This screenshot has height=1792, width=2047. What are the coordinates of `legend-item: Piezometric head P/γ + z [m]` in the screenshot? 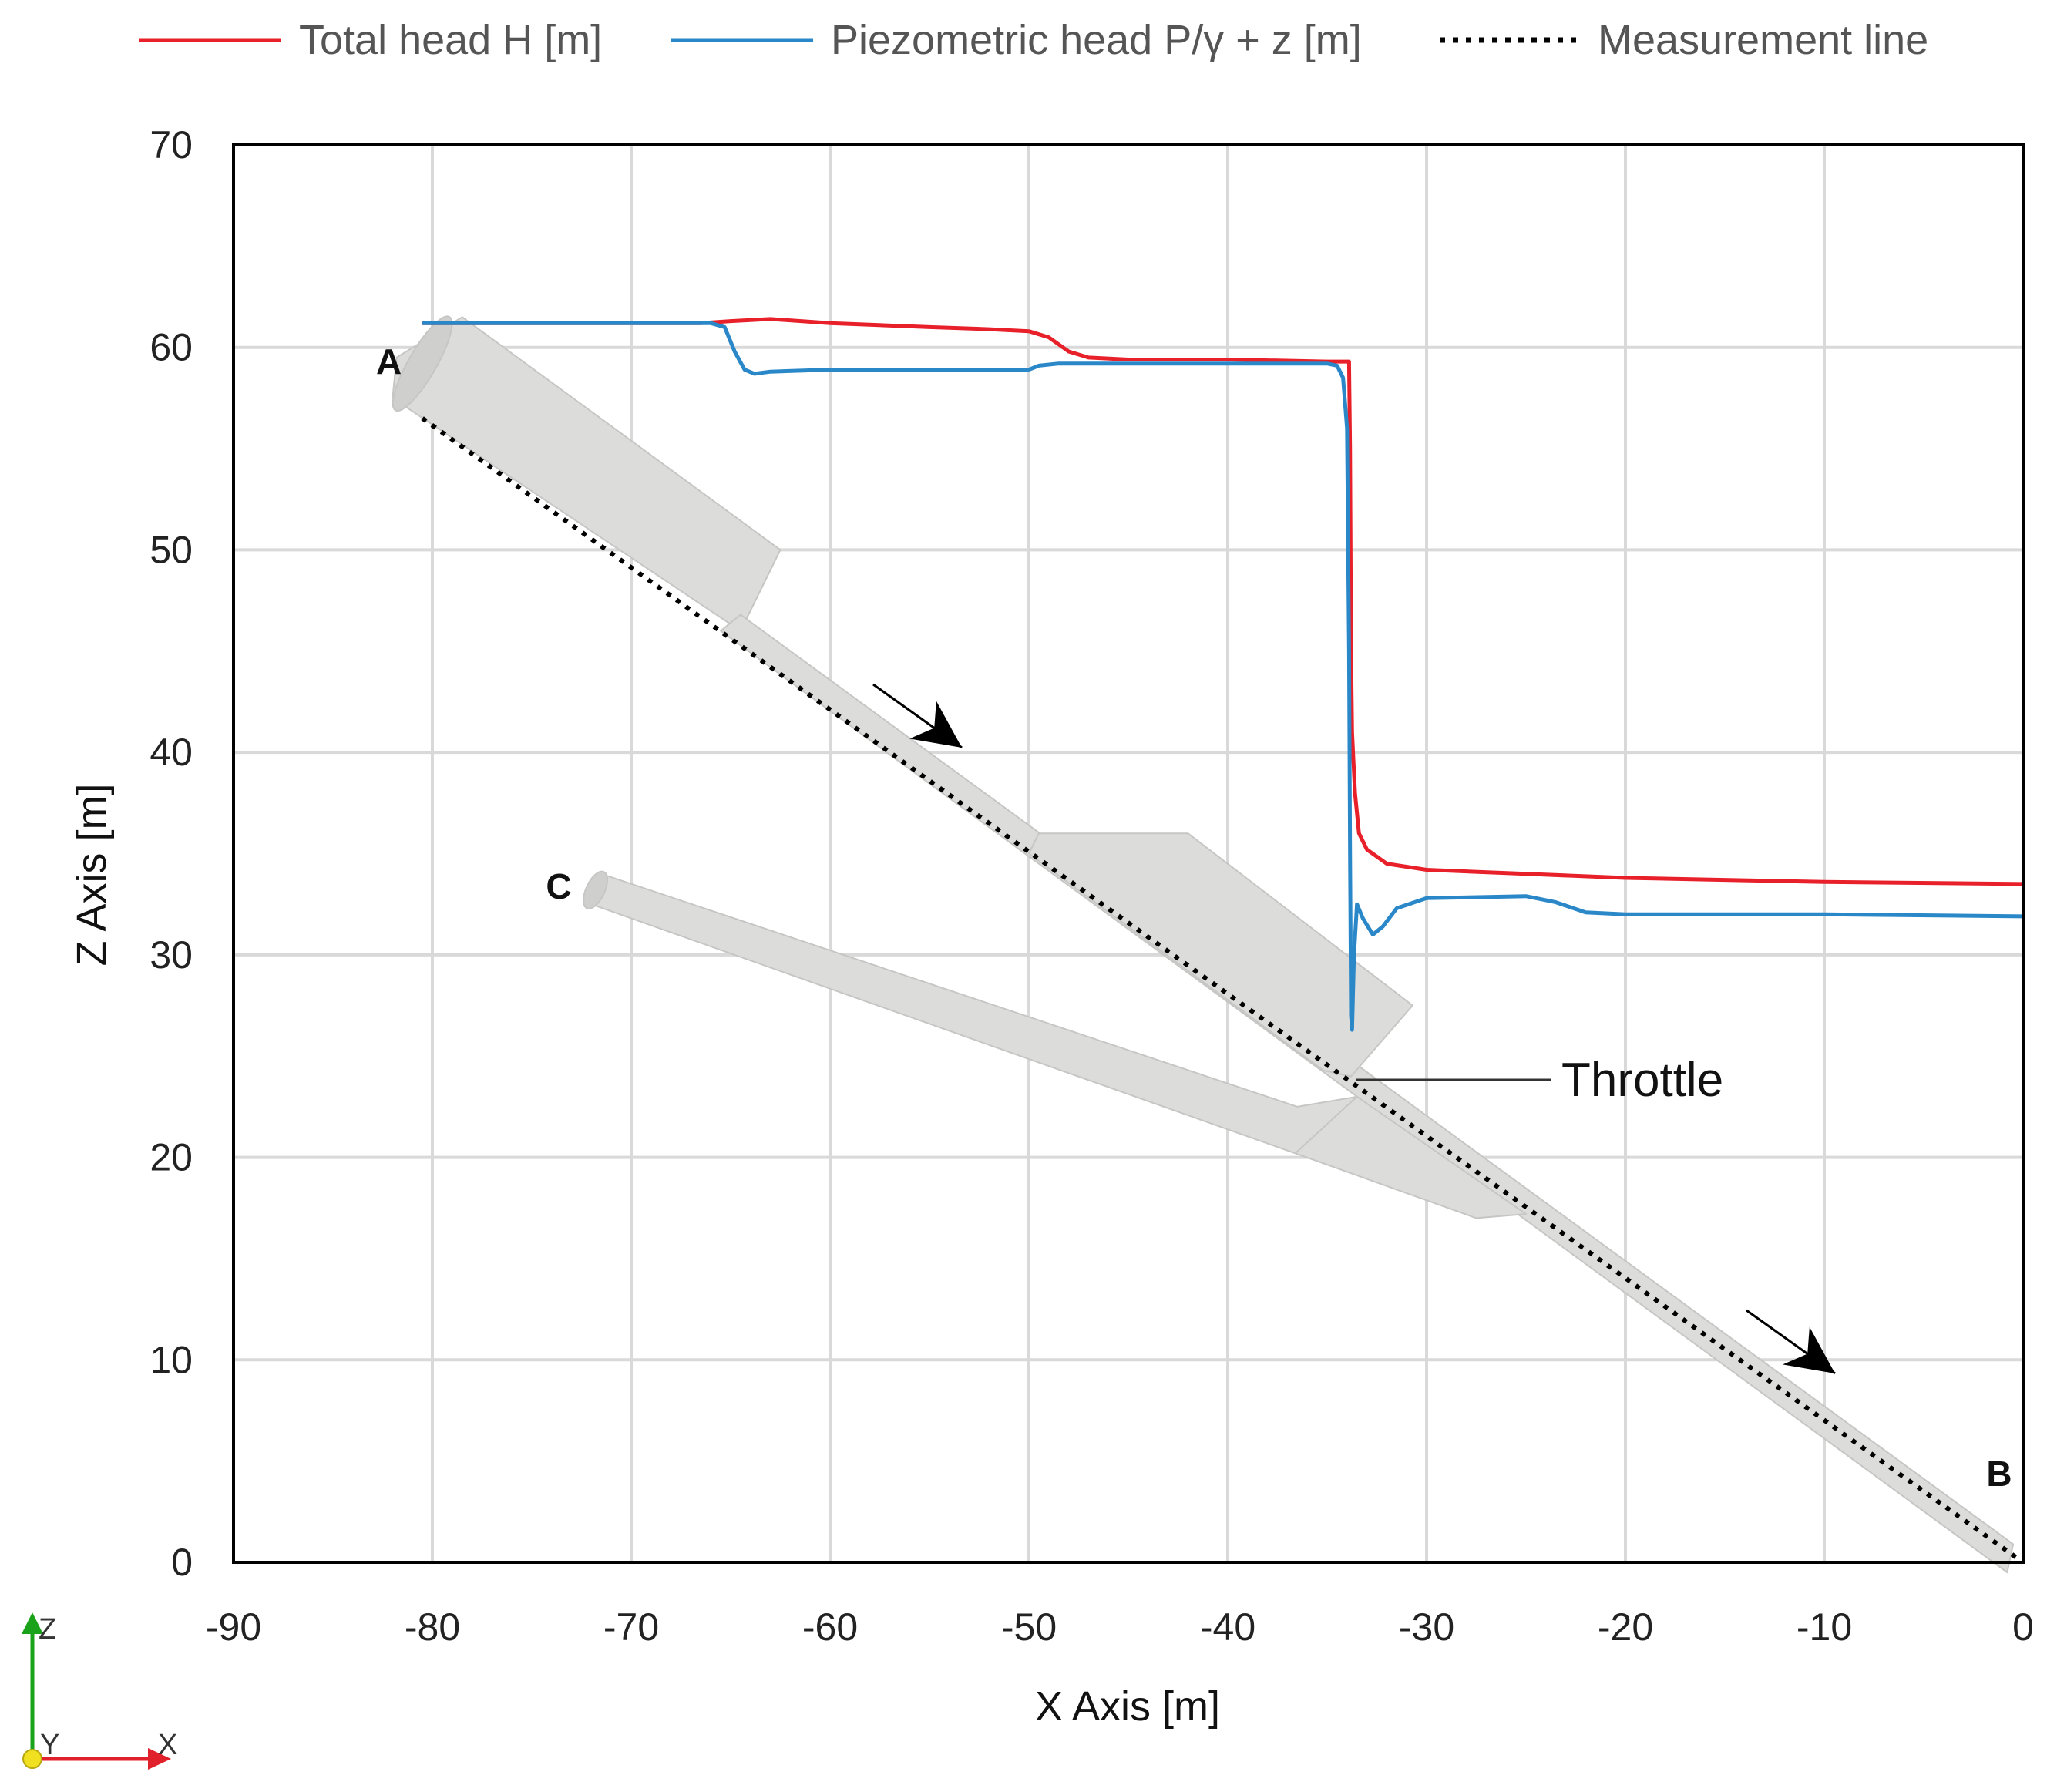 It's located at (1016, 40).